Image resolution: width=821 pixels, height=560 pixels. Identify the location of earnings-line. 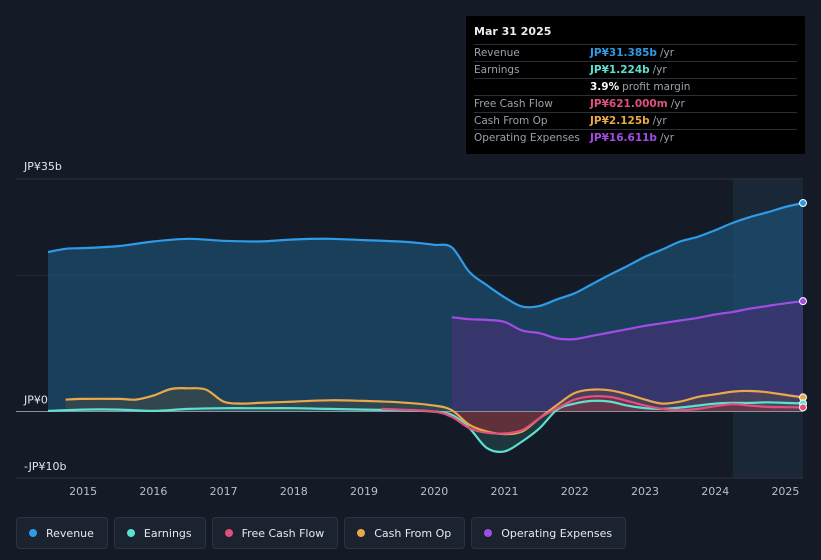
(425, 426).